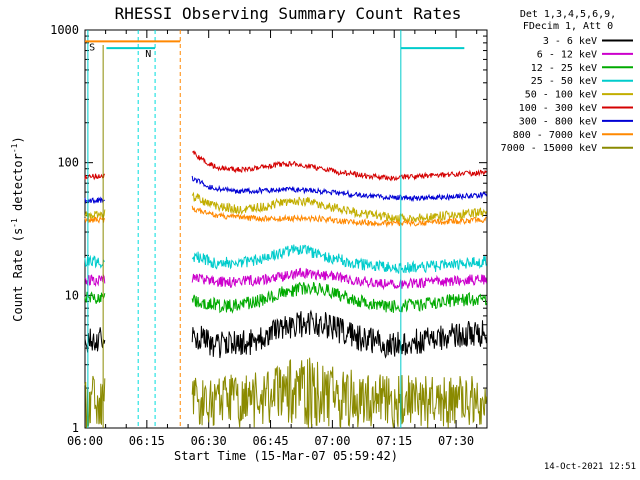  I want to click on x-tick-label: 07:00, so click(332, 441).